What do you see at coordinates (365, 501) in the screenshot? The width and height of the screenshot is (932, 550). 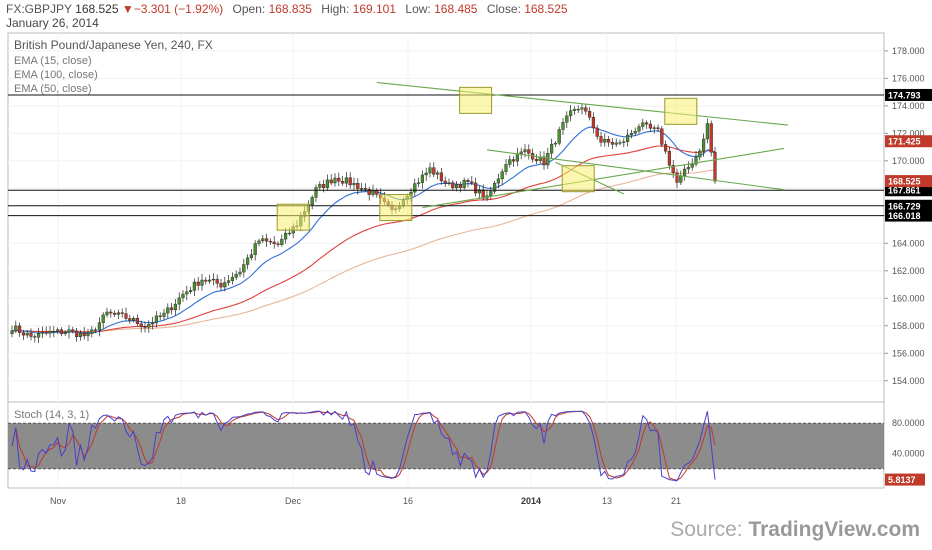 I see `time-axis: Nov 18 Dec 16 2014 13 21` at bounding box center [365, 501].